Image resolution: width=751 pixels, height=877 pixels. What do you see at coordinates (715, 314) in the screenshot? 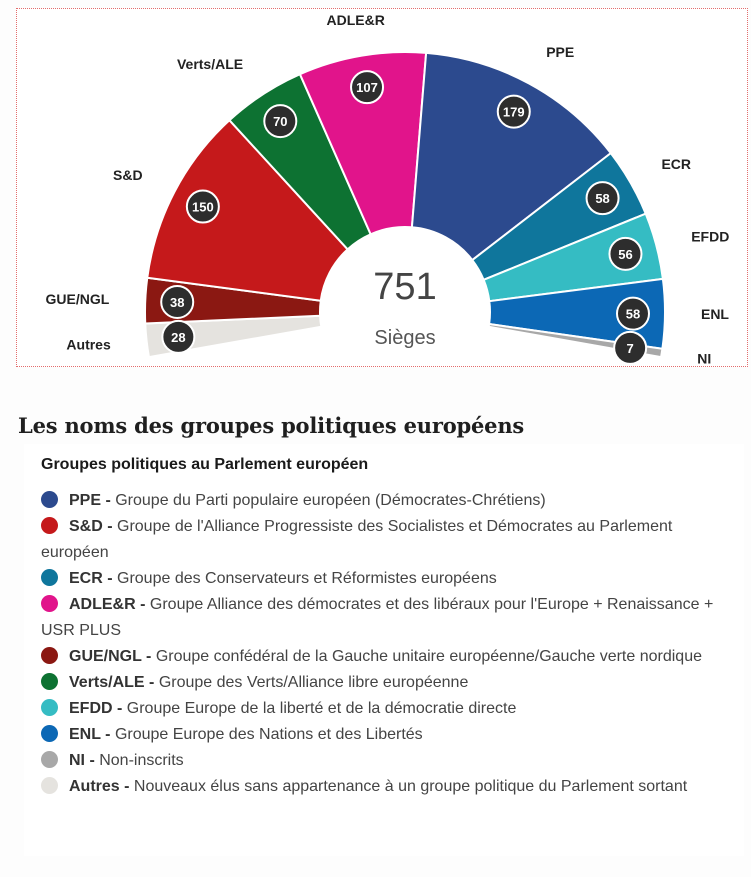
I see `segment-label-enl: ENL` at bounding box center [715, 314].